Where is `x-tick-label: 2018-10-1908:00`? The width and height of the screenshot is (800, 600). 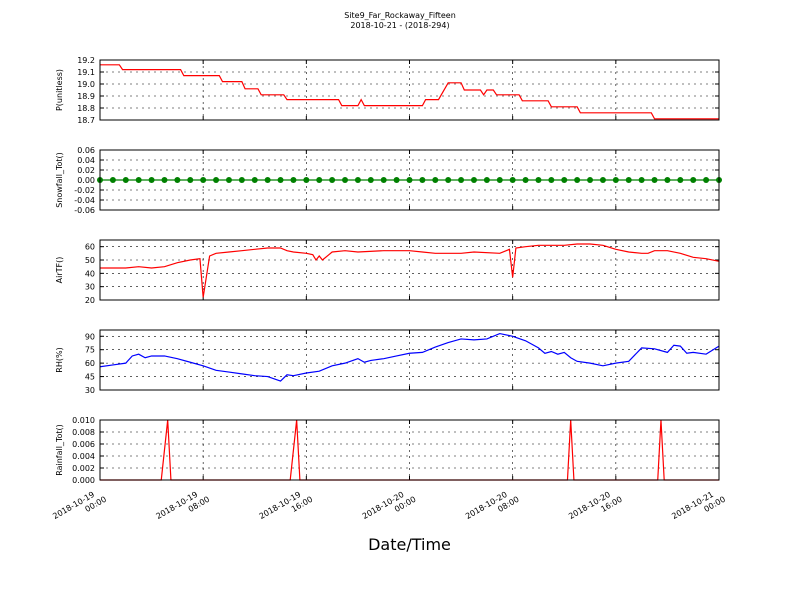
x-tick-label: 2018-10-1908:00 is located at coordinates (182, 508).